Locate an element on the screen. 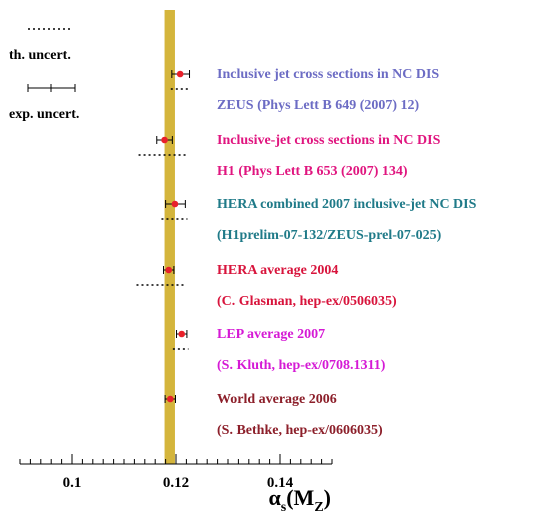 The width and height of the screenshot is (541, 525). measurement-title: HERA combined 2007 inclusive-jet NC DIS is located at coordinates (347, 204).